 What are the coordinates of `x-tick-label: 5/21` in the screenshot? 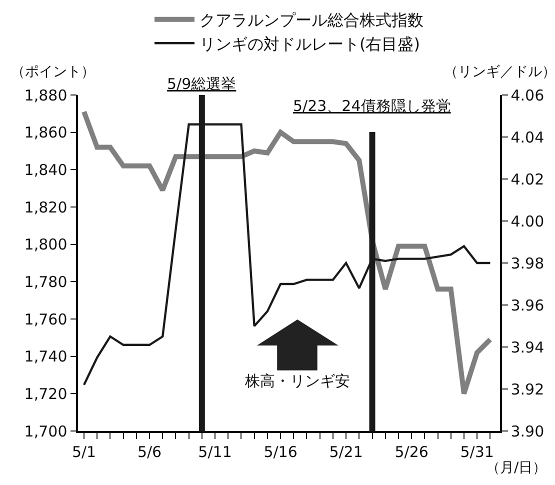 It's located at (346, 451).